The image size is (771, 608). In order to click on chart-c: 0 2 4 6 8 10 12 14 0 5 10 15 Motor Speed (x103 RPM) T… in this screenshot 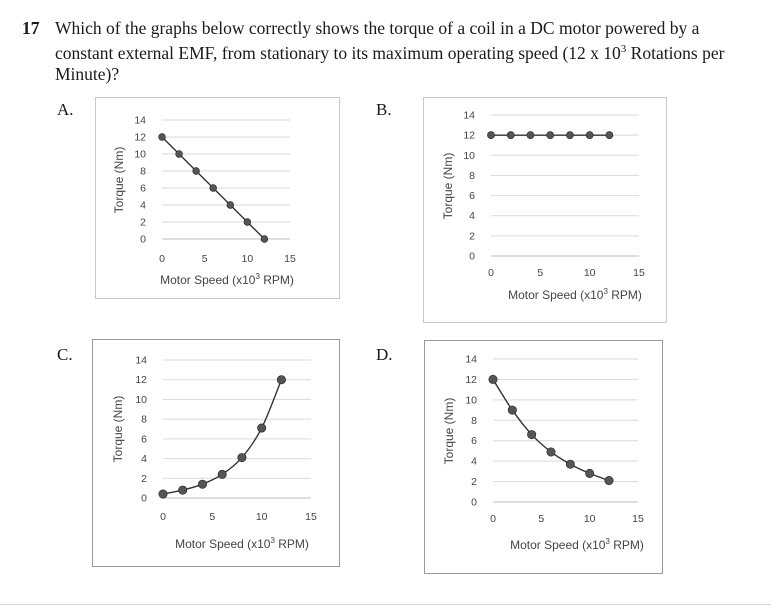, I will do `click(214, 453)`.